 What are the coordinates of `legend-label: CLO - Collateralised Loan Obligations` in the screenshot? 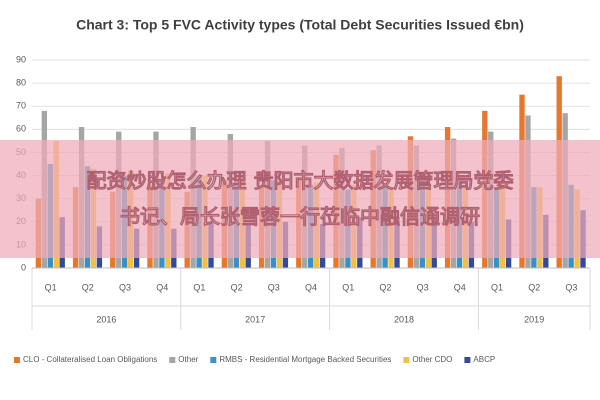 It's located at (90, 359).